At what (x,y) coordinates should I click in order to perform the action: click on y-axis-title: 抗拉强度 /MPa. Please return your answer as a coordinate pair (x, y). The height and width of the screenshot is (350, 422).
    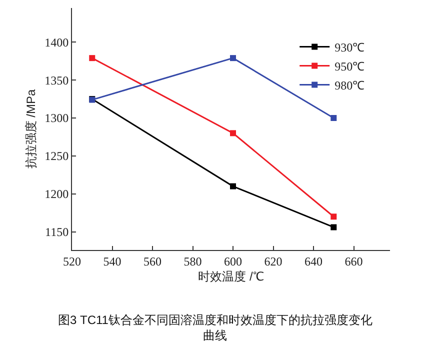
    Looking at the image, I should click on (31, 129).